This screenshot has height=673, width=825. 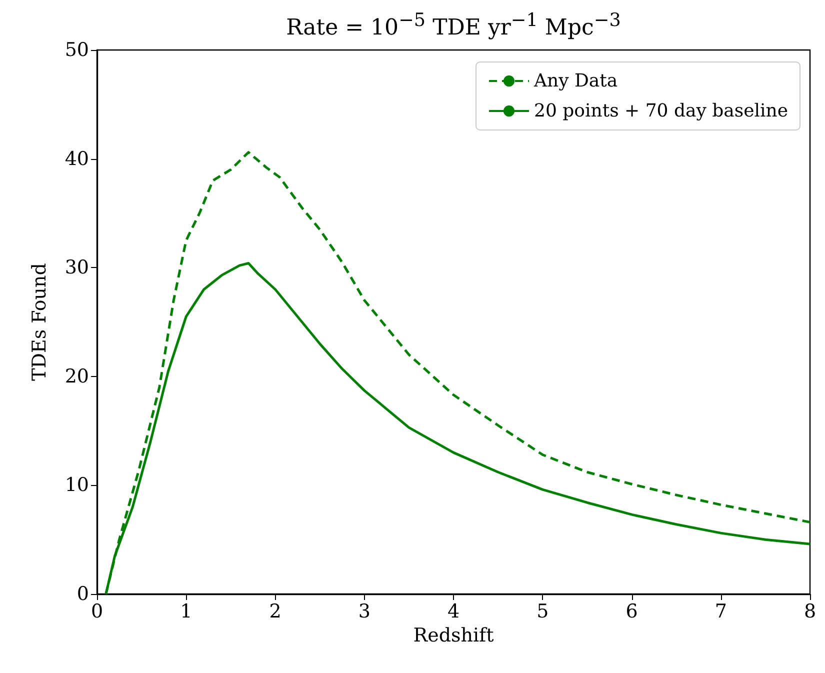 I want to click on y-tick-label: 10, so click(x=76, y=485).